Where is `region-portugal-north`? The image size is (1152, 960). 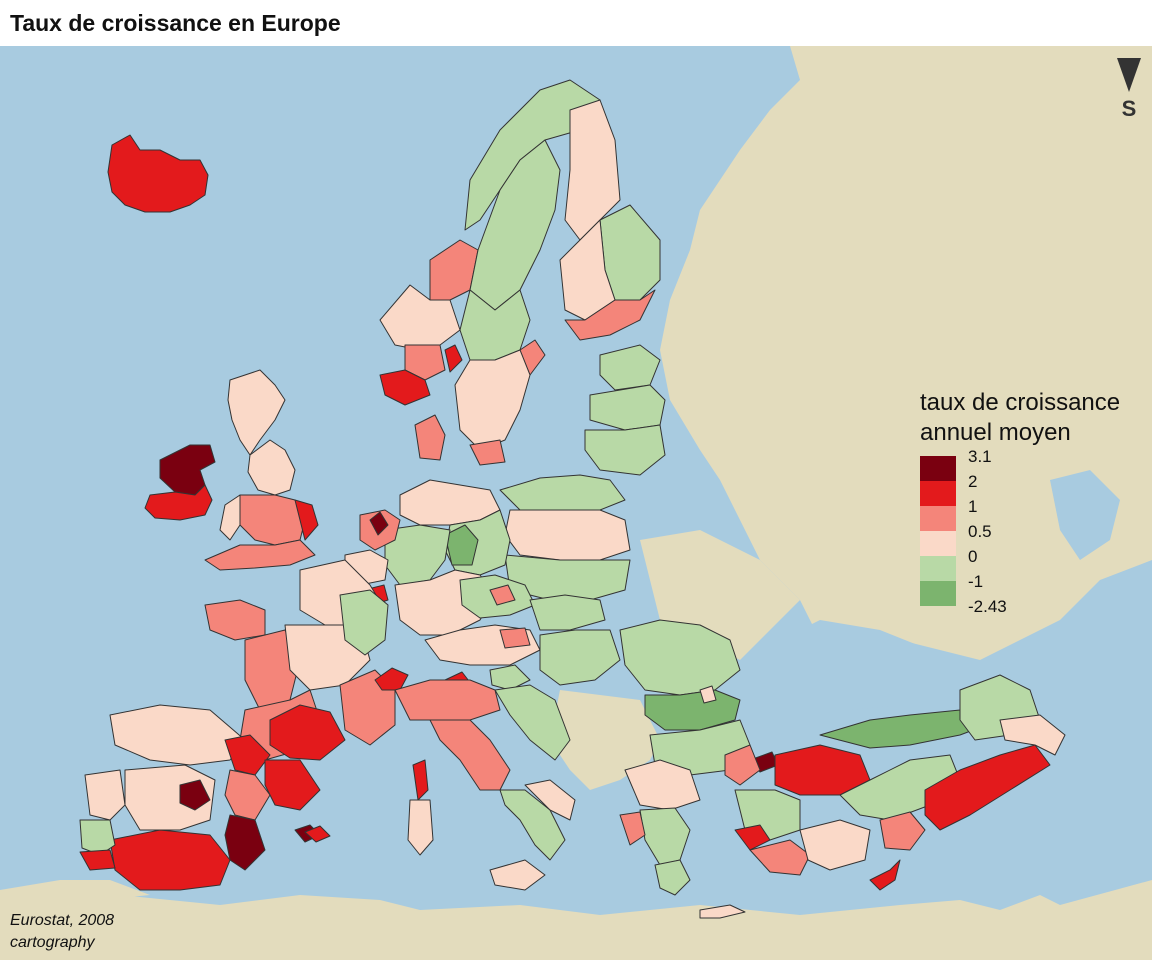 region-portugal-north is located at coordinates (105, 795).